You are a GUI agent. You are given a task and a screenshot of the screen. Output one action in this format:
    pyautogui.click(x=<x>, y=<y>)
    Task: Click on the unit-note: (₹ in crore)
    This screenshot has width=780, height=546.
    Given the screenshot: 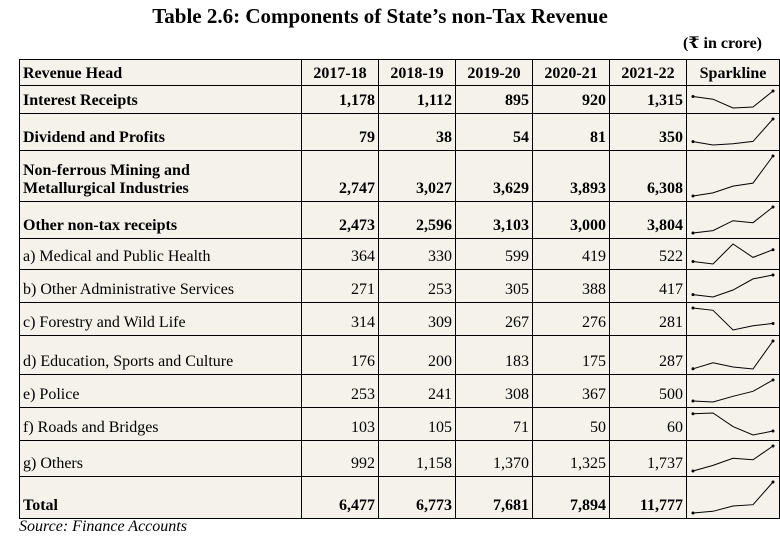 What is the action you would take?
    pyautogui.click(x=722, y=43)
    